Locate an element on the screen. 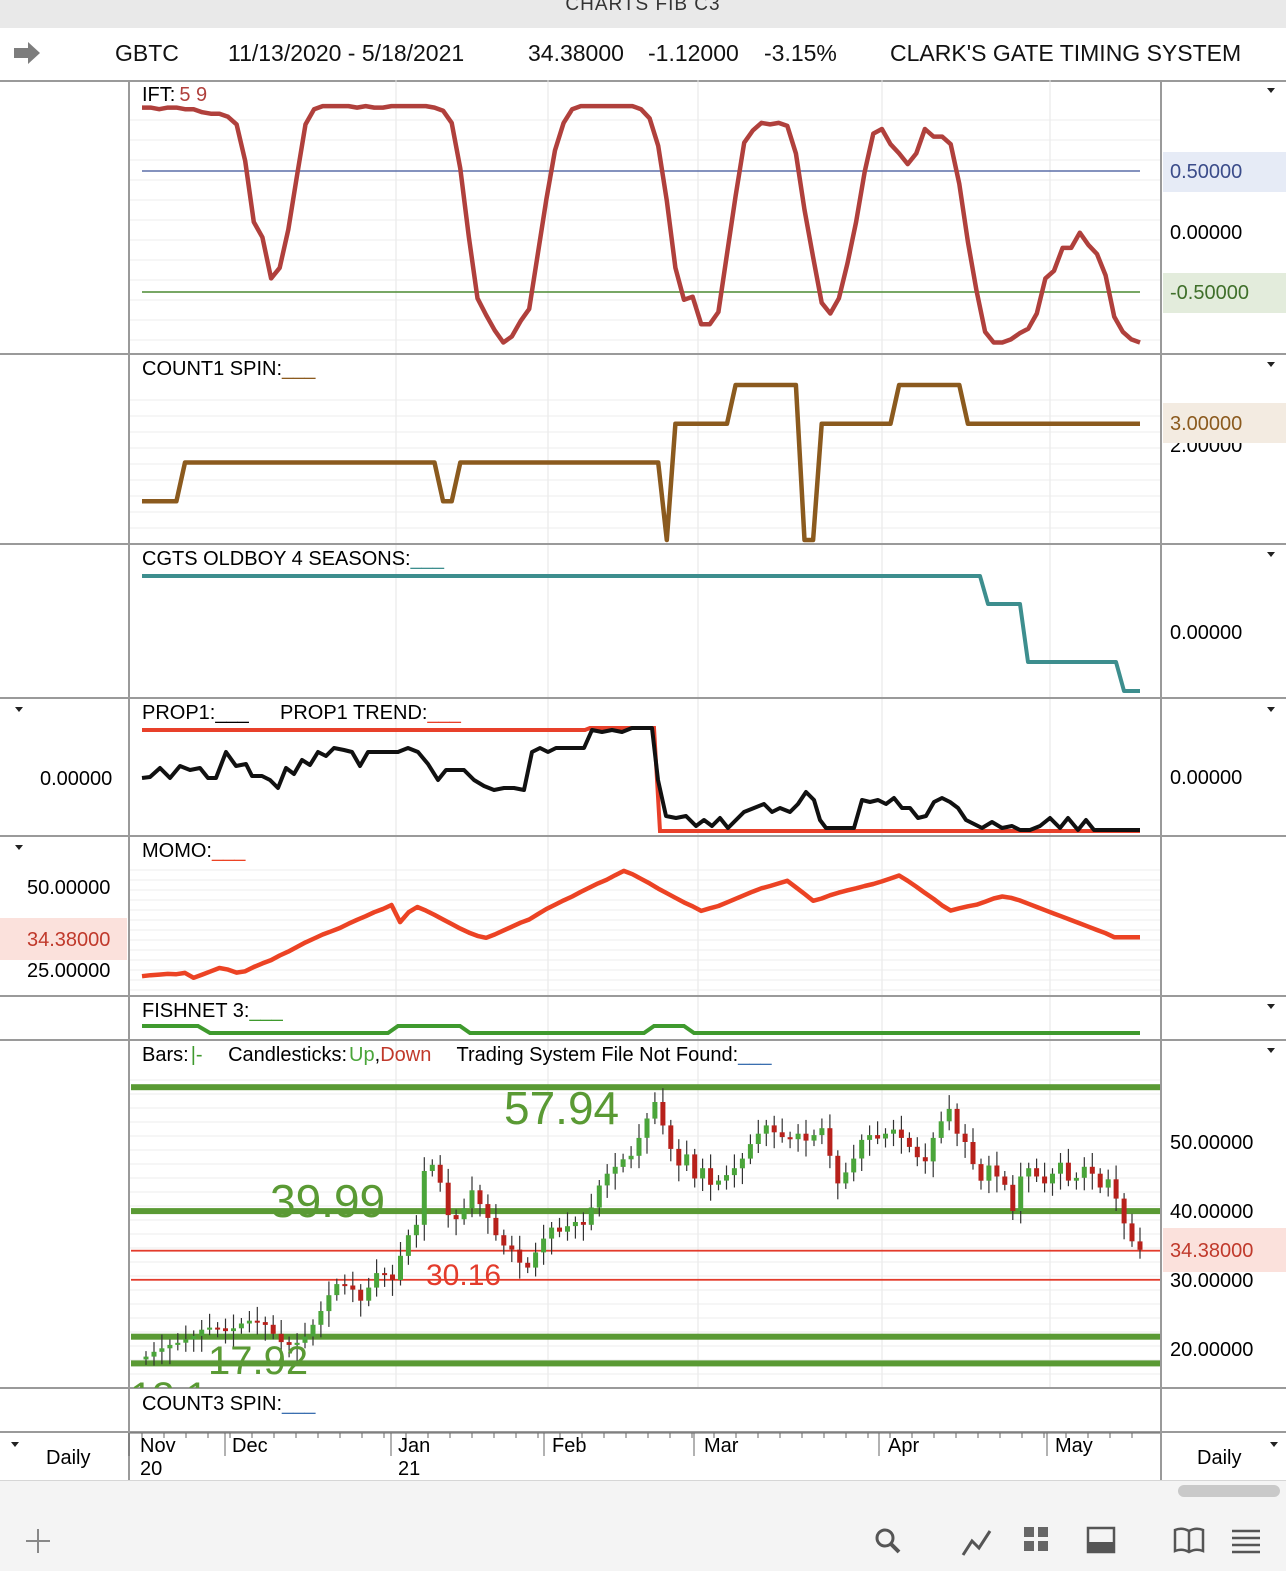 The height and width of the screenshot is (1571, 1286). year-20: 20 is located at coordinates (151, 1469).